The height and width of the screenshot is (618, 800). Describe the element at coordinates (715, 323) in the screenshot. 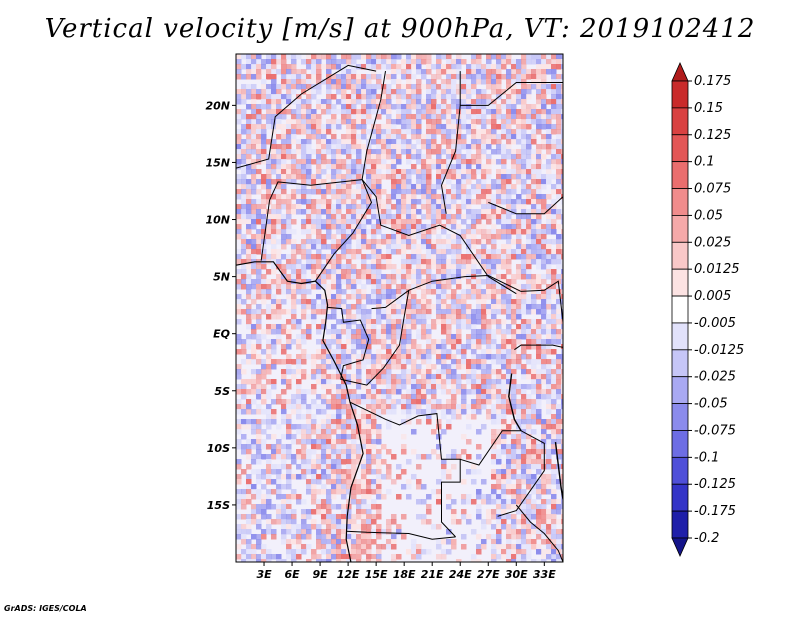

I see `colorbar-tick-label: -0.005` at that location.